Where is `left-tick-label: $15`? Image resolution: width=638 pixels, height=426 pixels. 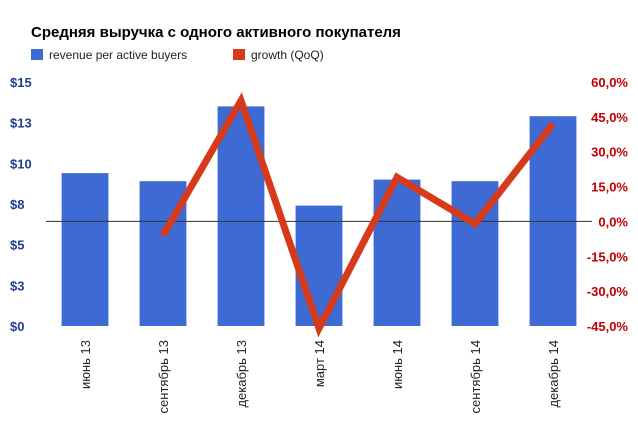 left-tick-label: $15 is located at coordinates (21, 82).